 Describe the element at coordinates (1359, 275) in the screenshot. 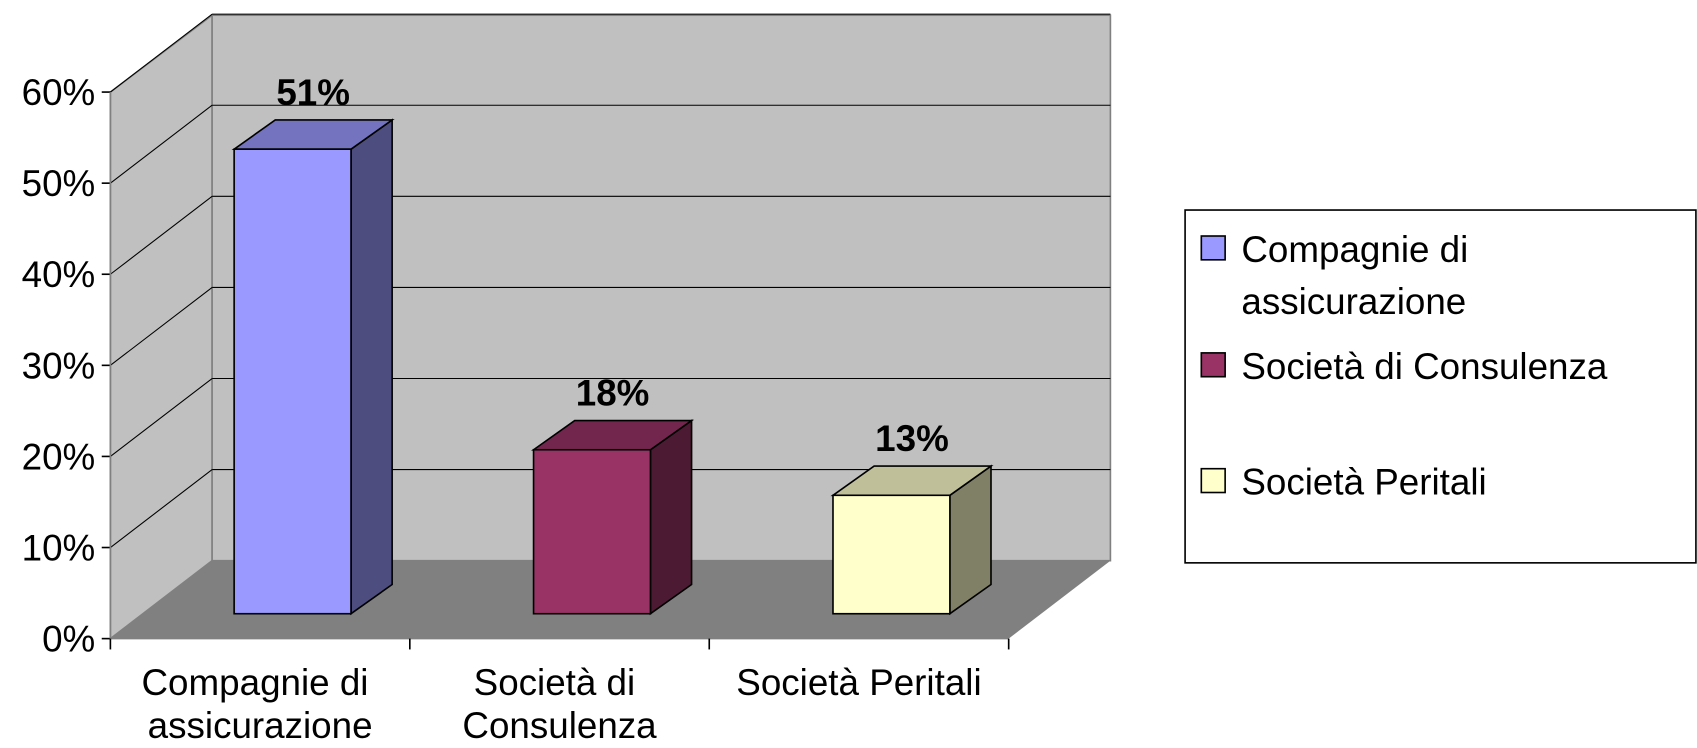

I see `legend-label: Compagnie di assicurazione` at that location.